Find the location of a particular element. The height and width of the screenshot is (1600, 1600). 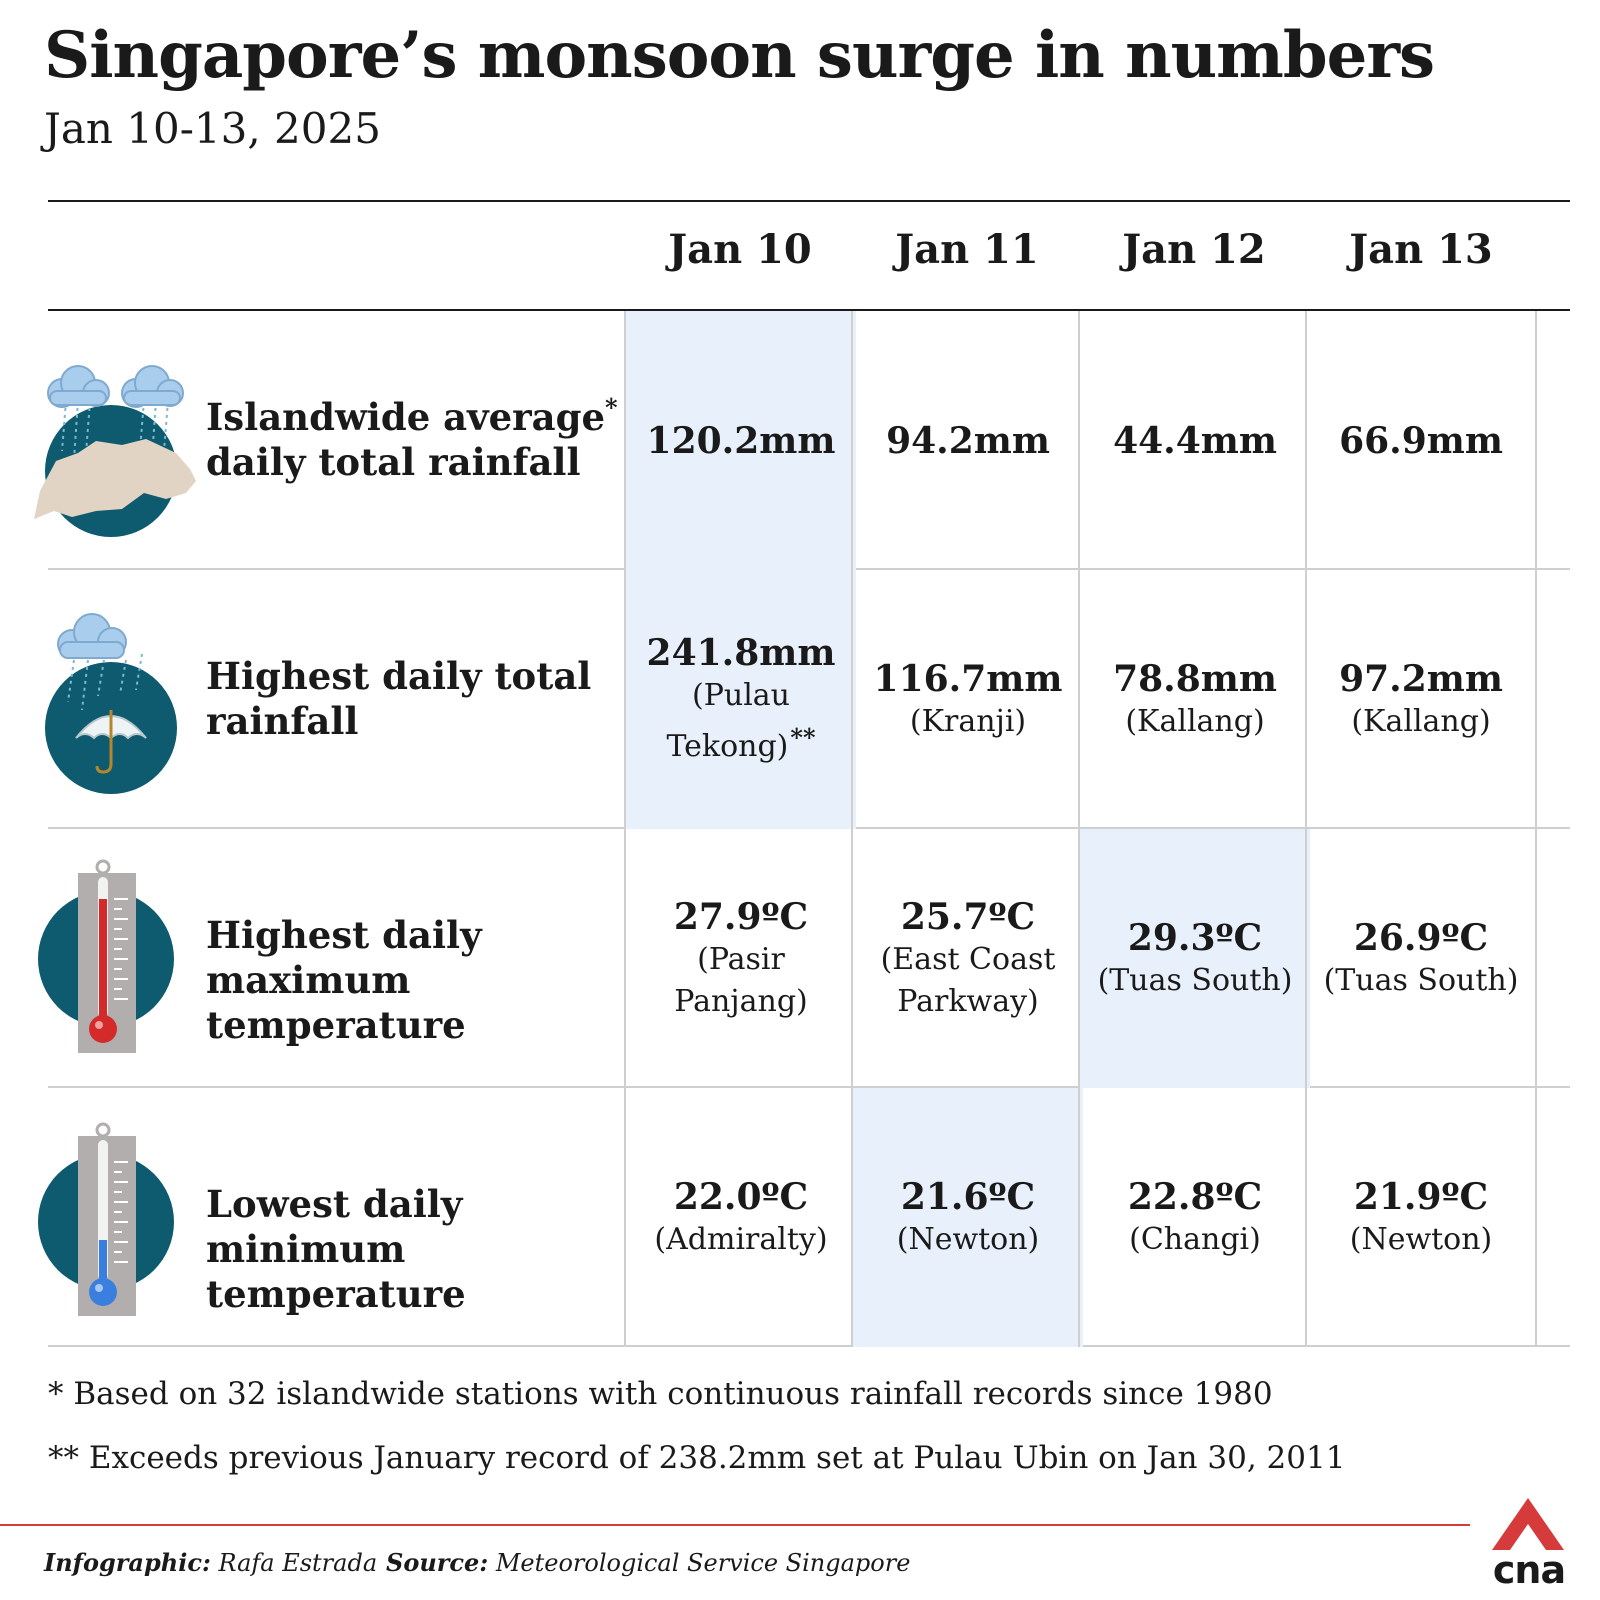

row-label-max-temperature: Highest daily maximum temperature is located at coordinates (421, 980).